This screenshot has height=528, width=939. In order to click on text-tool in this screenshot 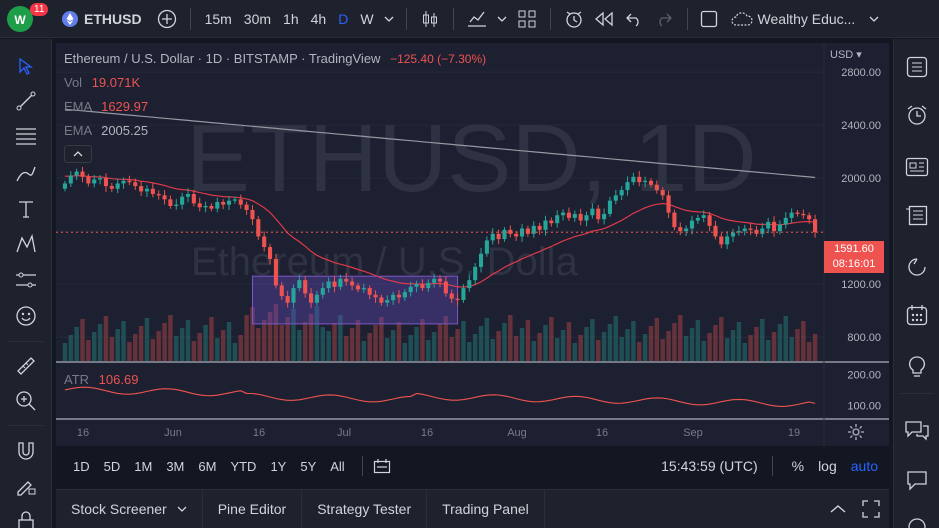, I will do `click(26, 209)`.